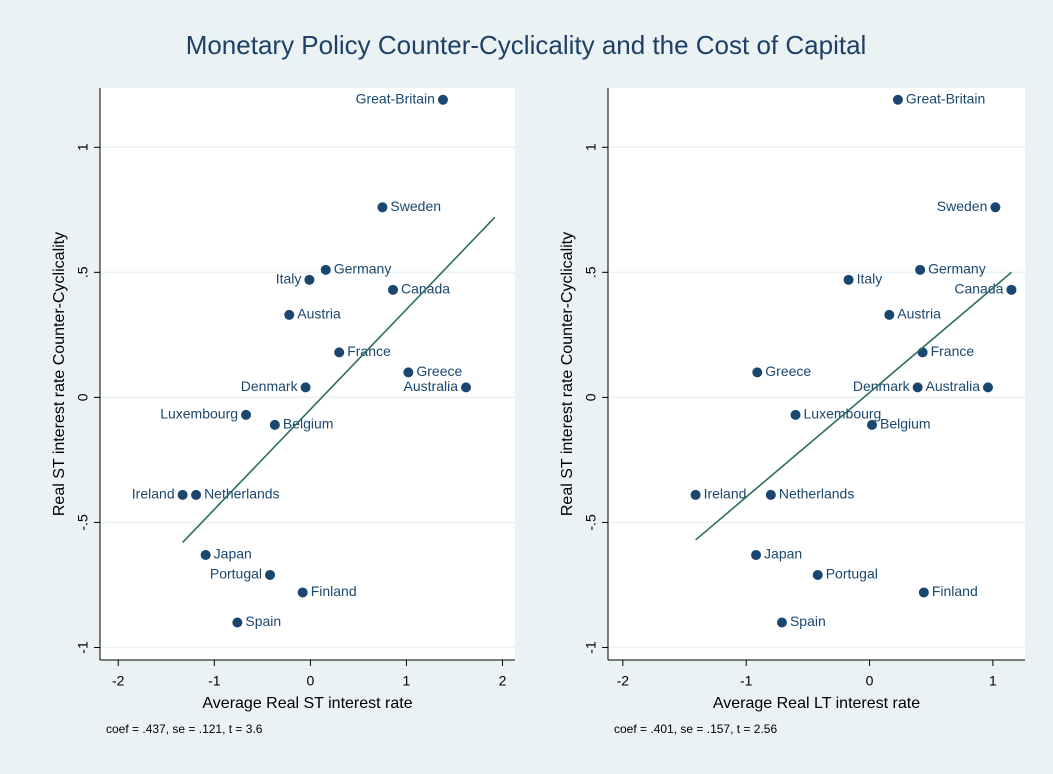  I want to click on x-axis-title: Average Real ST interest rate, so click(307, 703).